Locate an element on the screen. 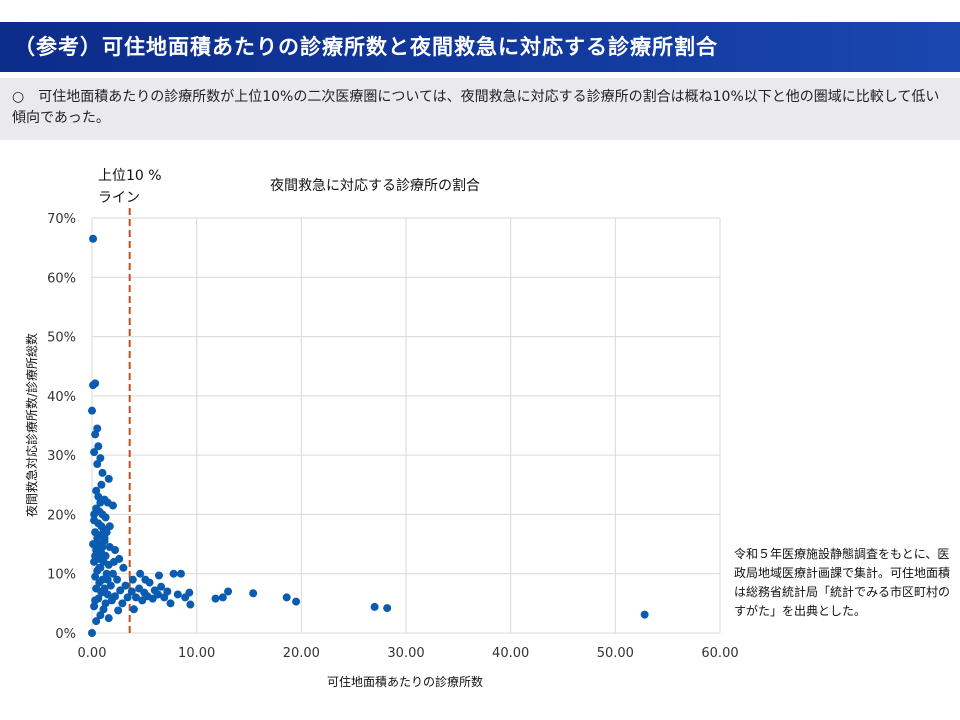 The height and width of the screenshot is (720, 960). page-header: （参考）可住地面積あたりの診療所数と夜間救急に対応する診療所割合 is located at coordinates (480, 47).